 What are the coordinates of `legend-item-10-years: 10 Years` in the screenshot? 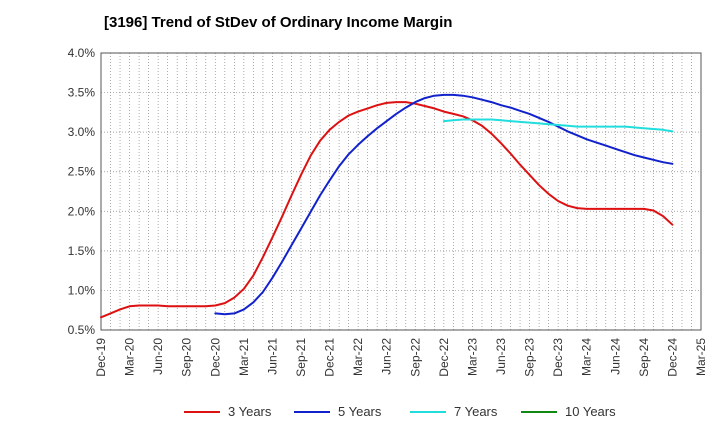 It's located at (568, 411).